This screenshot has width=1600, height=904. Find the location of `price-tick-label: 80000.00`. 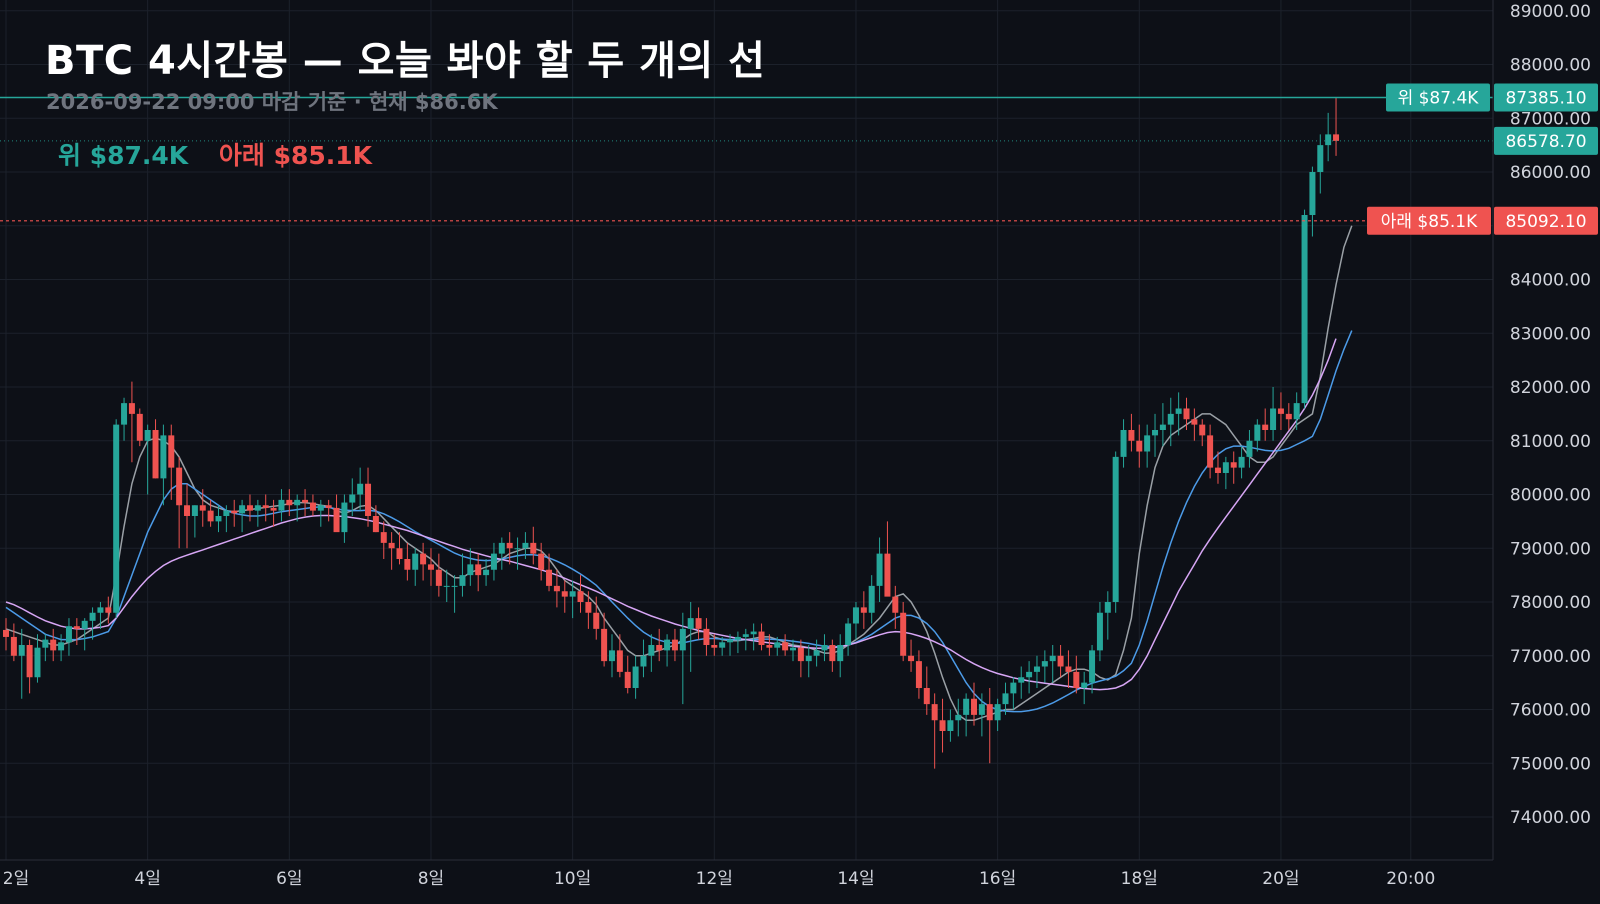

price-tick-label: 80000.00 is located at coordinates (1550, 496).